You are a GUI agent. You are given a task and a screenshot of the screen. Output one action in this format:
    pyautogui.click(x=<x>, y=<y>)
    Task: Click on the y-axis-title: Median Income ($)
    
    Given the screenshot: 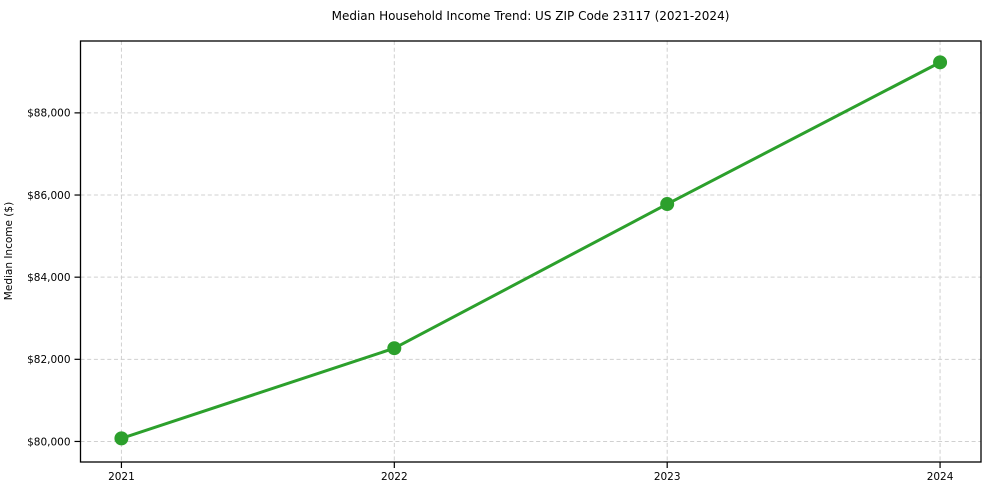 What is the action you would take?
    pyautogui.click(x=9, y=251)
    